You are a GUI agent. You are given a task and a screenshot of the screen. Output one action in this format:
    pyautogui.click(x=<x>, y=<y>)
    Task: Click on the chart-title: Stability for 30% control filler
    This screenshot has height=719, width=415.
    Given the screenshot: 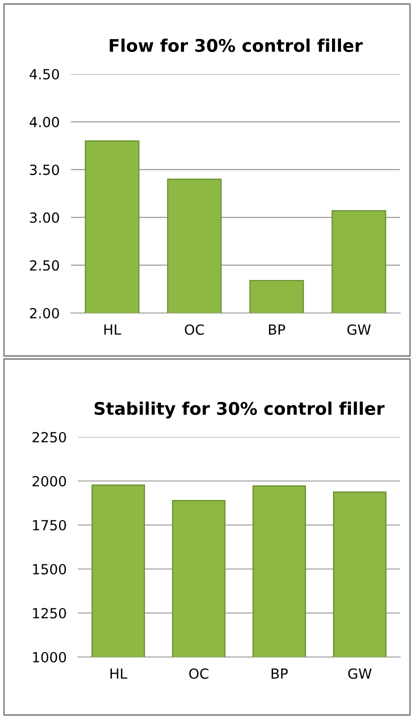 What is the action you would take?
    pyautogui.click(x=239, y=410)
    